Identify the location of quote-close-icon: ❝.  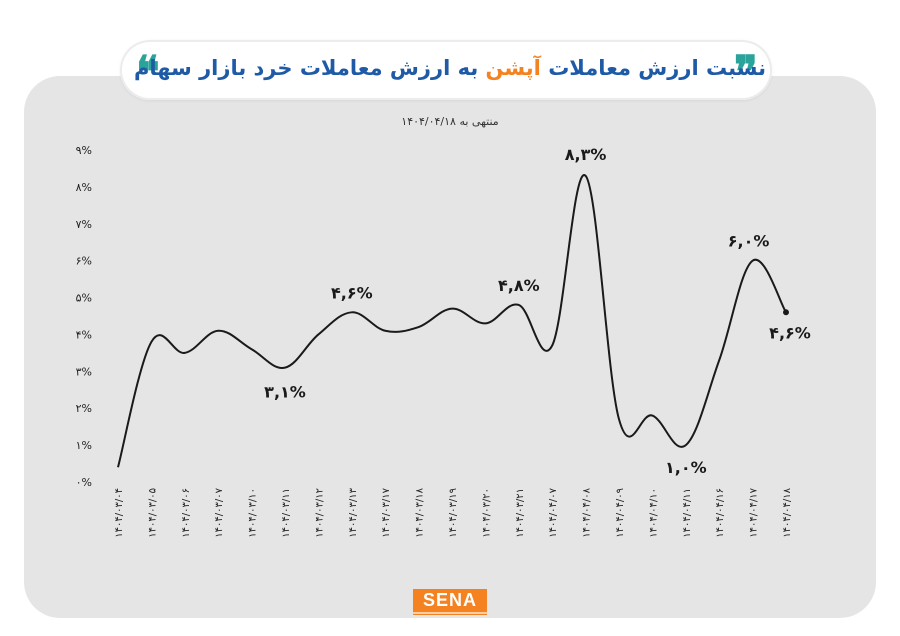
(148, 72).